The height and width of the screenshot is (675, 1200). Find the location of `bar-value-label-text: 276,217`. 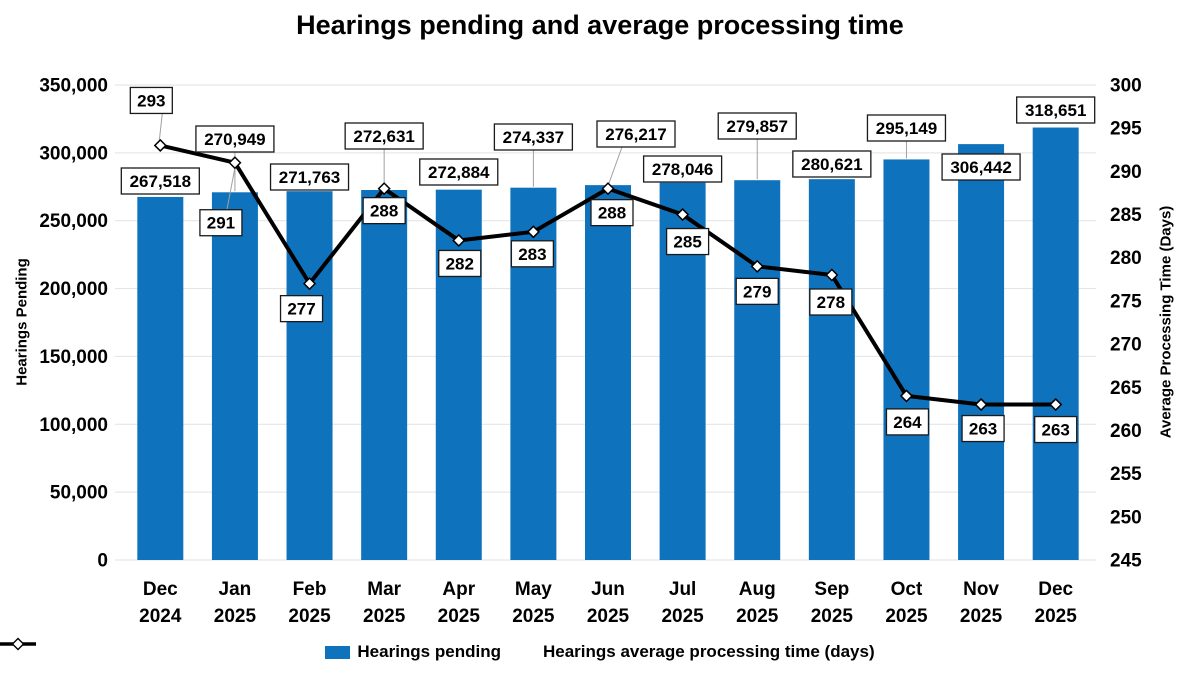

bar-value-label-text: 276,217 is located at coordinates (635, 134).